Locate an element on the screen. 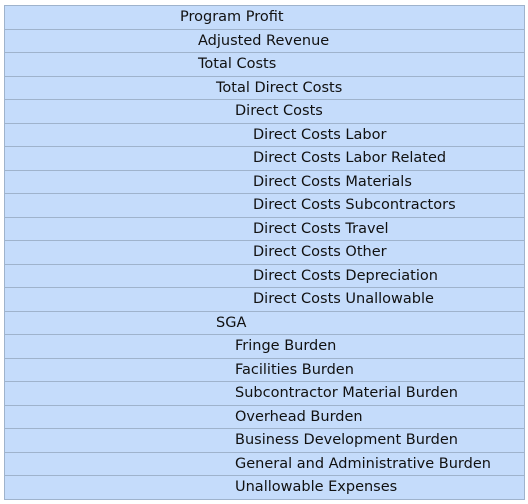 Image resolution: width=528 pixels, height=504 pixels. tree-row-subcontractor-material-burden: Subcontractor Material Burden is located at coordinates (264, 394).